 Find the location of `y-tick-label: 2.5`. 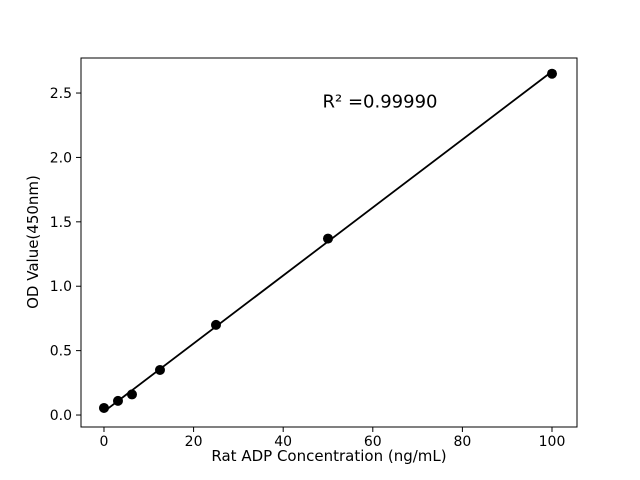

y-tick-label: 2.5 is located at coordinates (61, 94).